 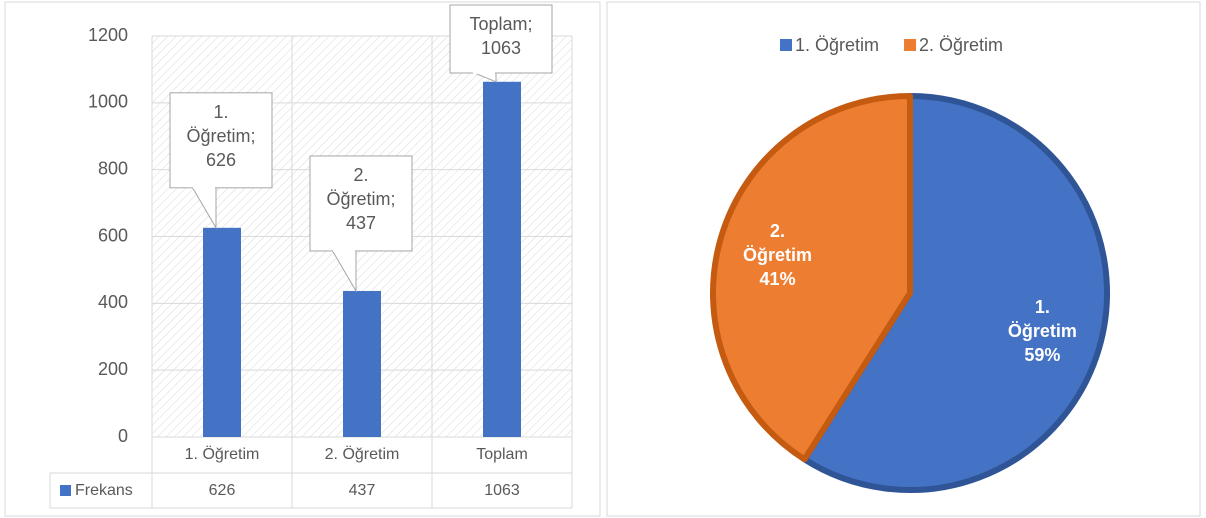 What do you see at coordinates (221, 159) in the screenshot?
I see `data-label-value: 626` at bounding box center [221, 159].